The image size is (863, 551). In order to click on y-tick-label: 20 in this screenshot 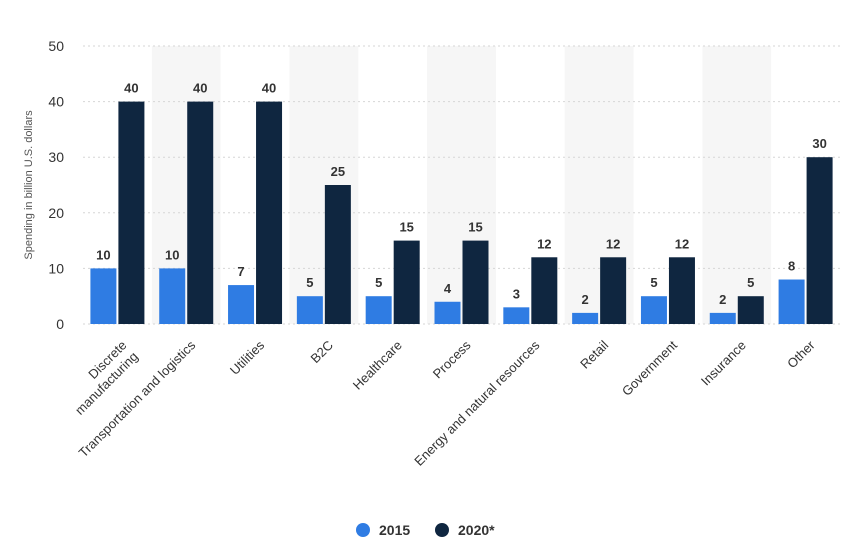, I will do `click(56, 213)`.